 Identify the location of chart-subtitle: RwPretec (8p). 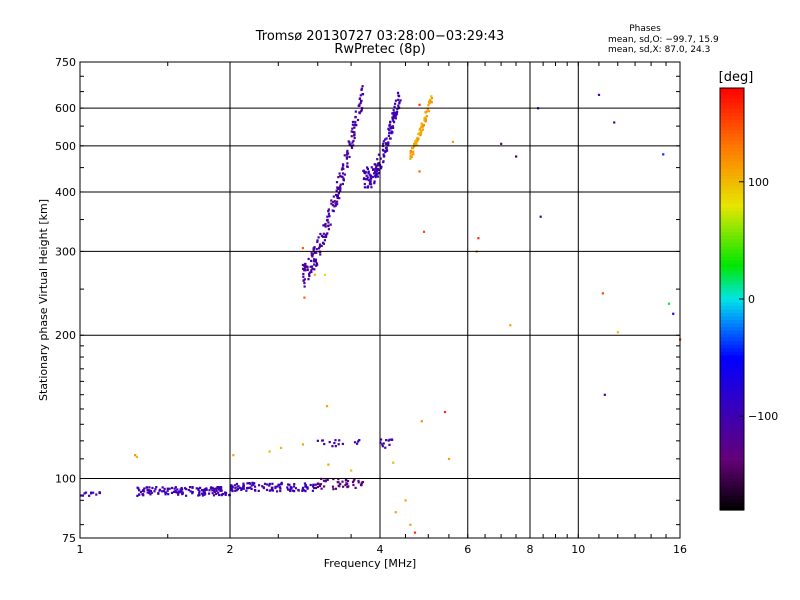
(379, 49).